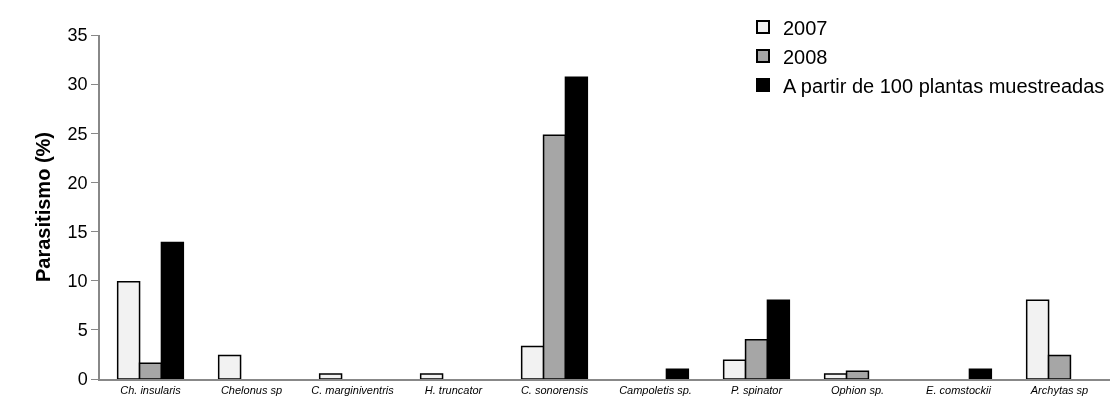 This screenshot has width=1118, height=417. Describe the element at coordinates (805, 27) in the screenshot. I see `legend-label: 2007` at that location.